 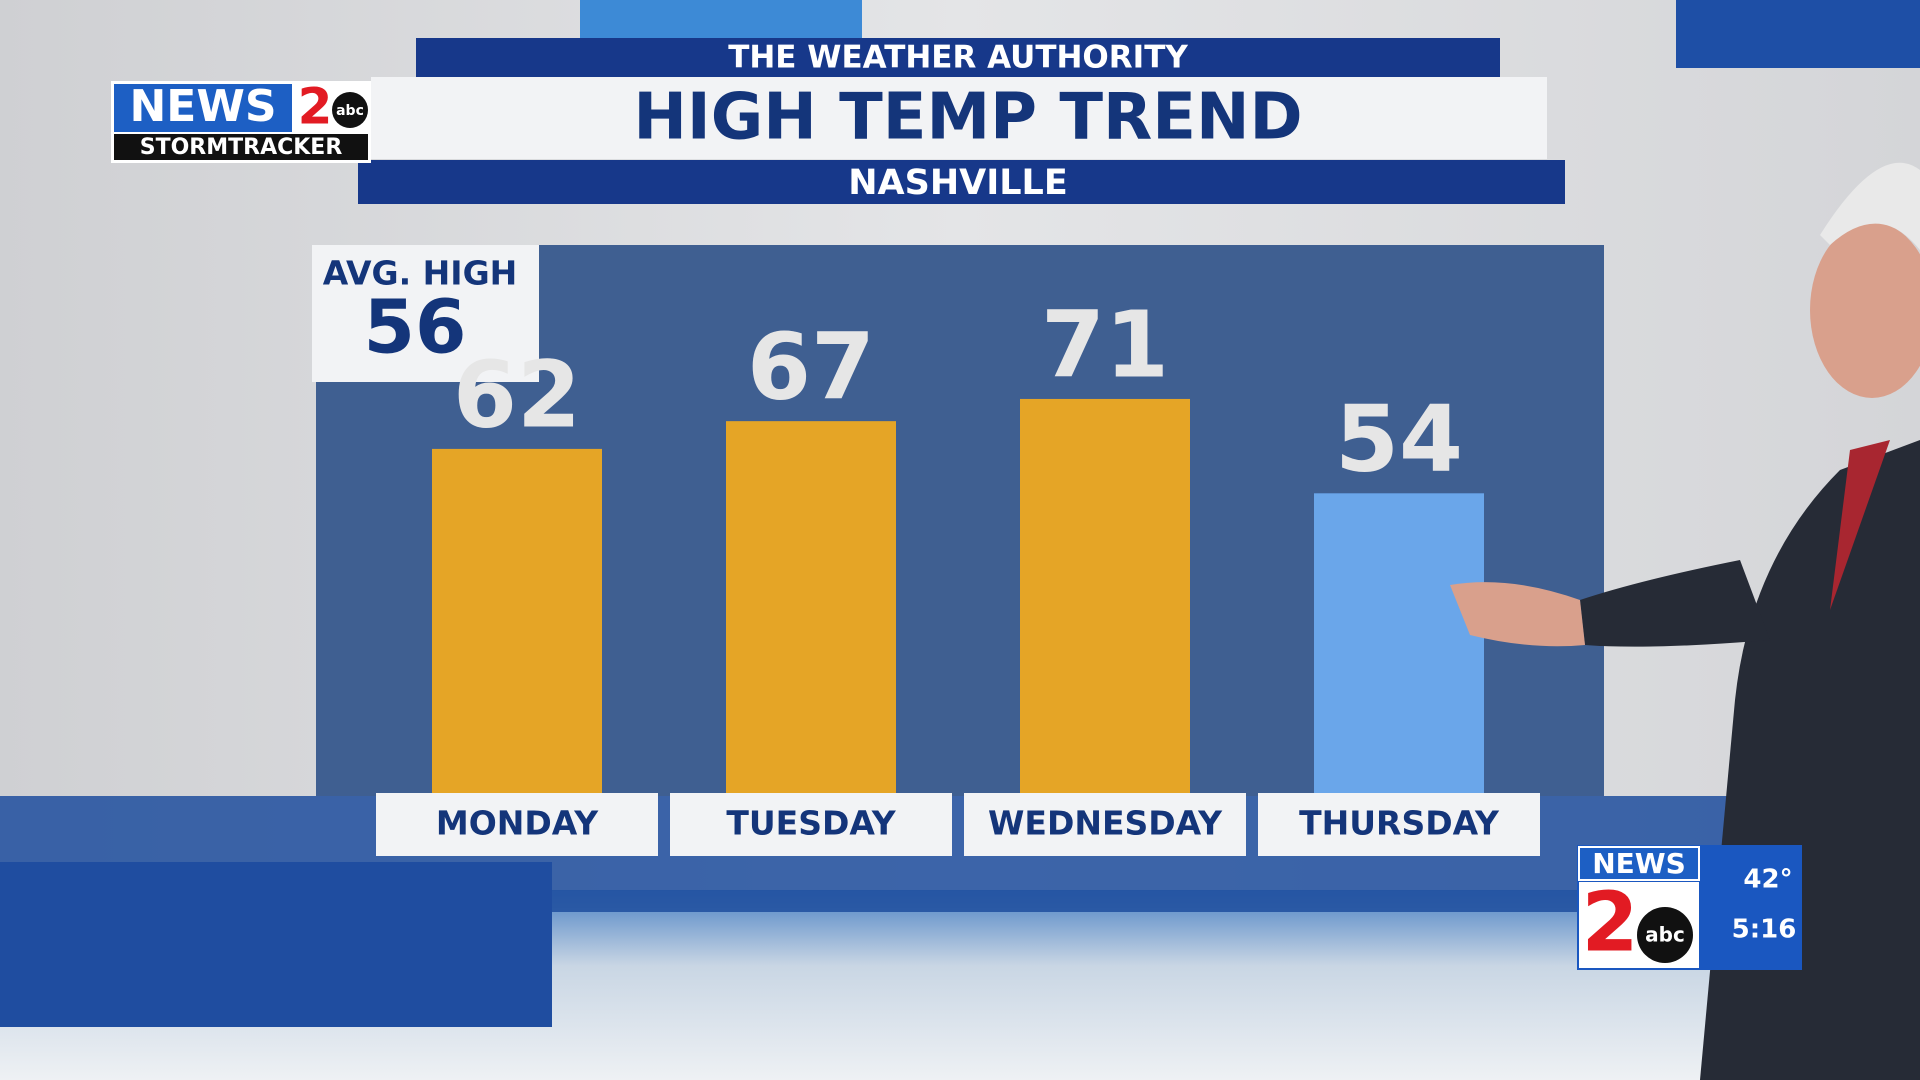 I want to click on value-label: 67, so click(x=811, y=367).